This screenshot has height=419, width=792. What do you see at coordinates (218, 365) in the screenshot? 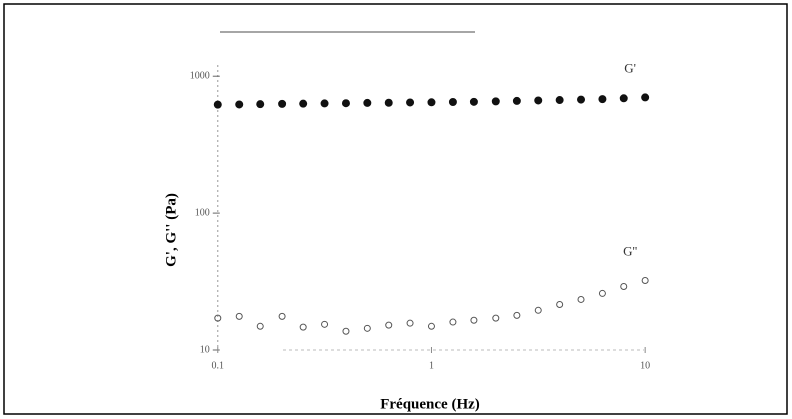
I see `x-tick-label: 0.1` at bounding box center [218, 365].